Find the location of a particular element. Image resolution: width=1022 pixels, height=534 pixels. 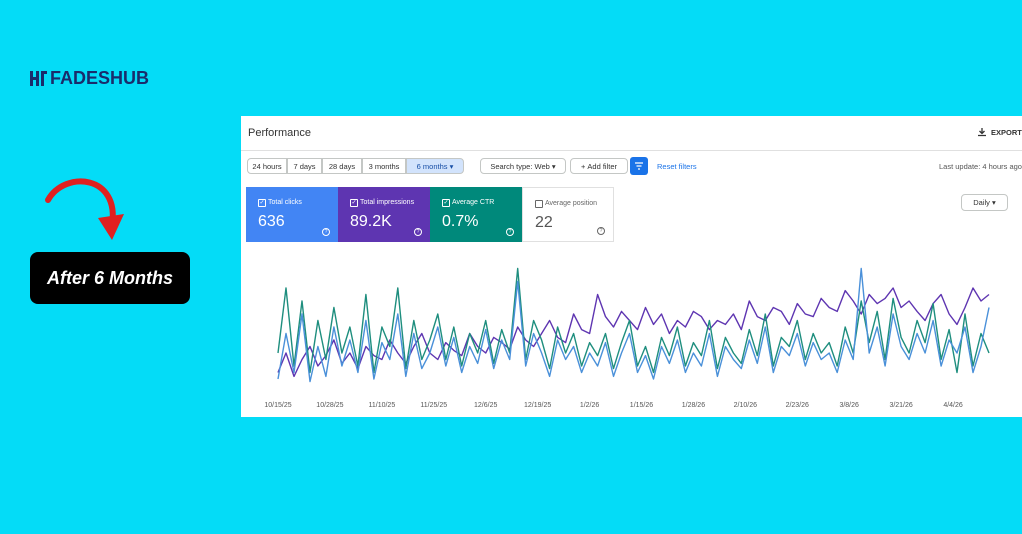

metric-label: Total impressions is located at coordinates (387, 202).